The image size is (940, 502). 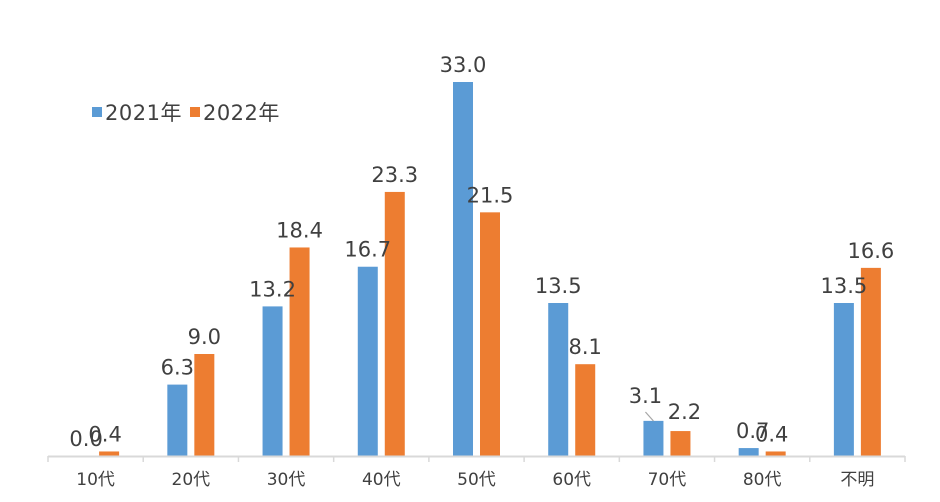 What do you see at coordinates (870, 361) in the screenshot?
I see `bar-2022年-不明` at bounding box center [870, 361].